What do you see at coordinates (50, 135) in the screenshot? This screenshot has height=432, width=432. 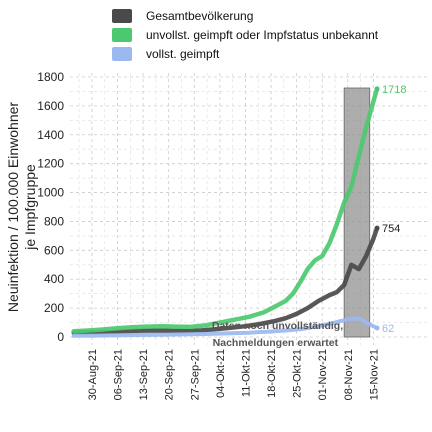 I see `y-tick-label: 1400` at bounding box center [50, 135].